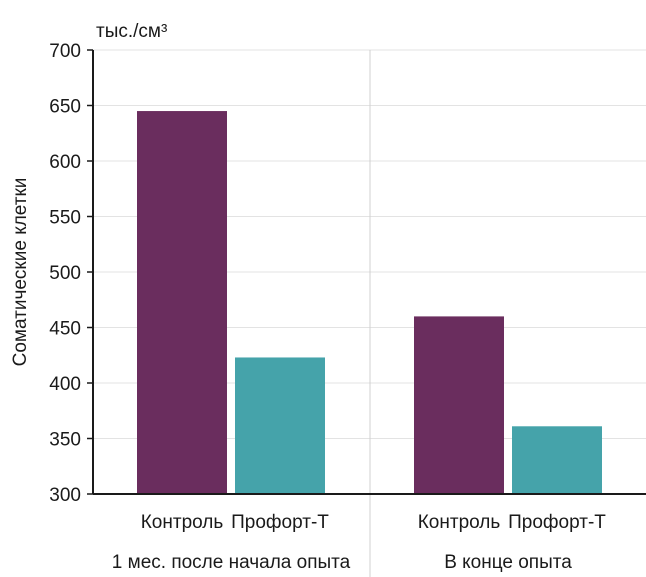 The height and width of the screenshot is (577, 646). What do you see at coordinates (65, 218) in the screenshot?
I see `y-tick-label: 550` at bounding box center [65, 218].